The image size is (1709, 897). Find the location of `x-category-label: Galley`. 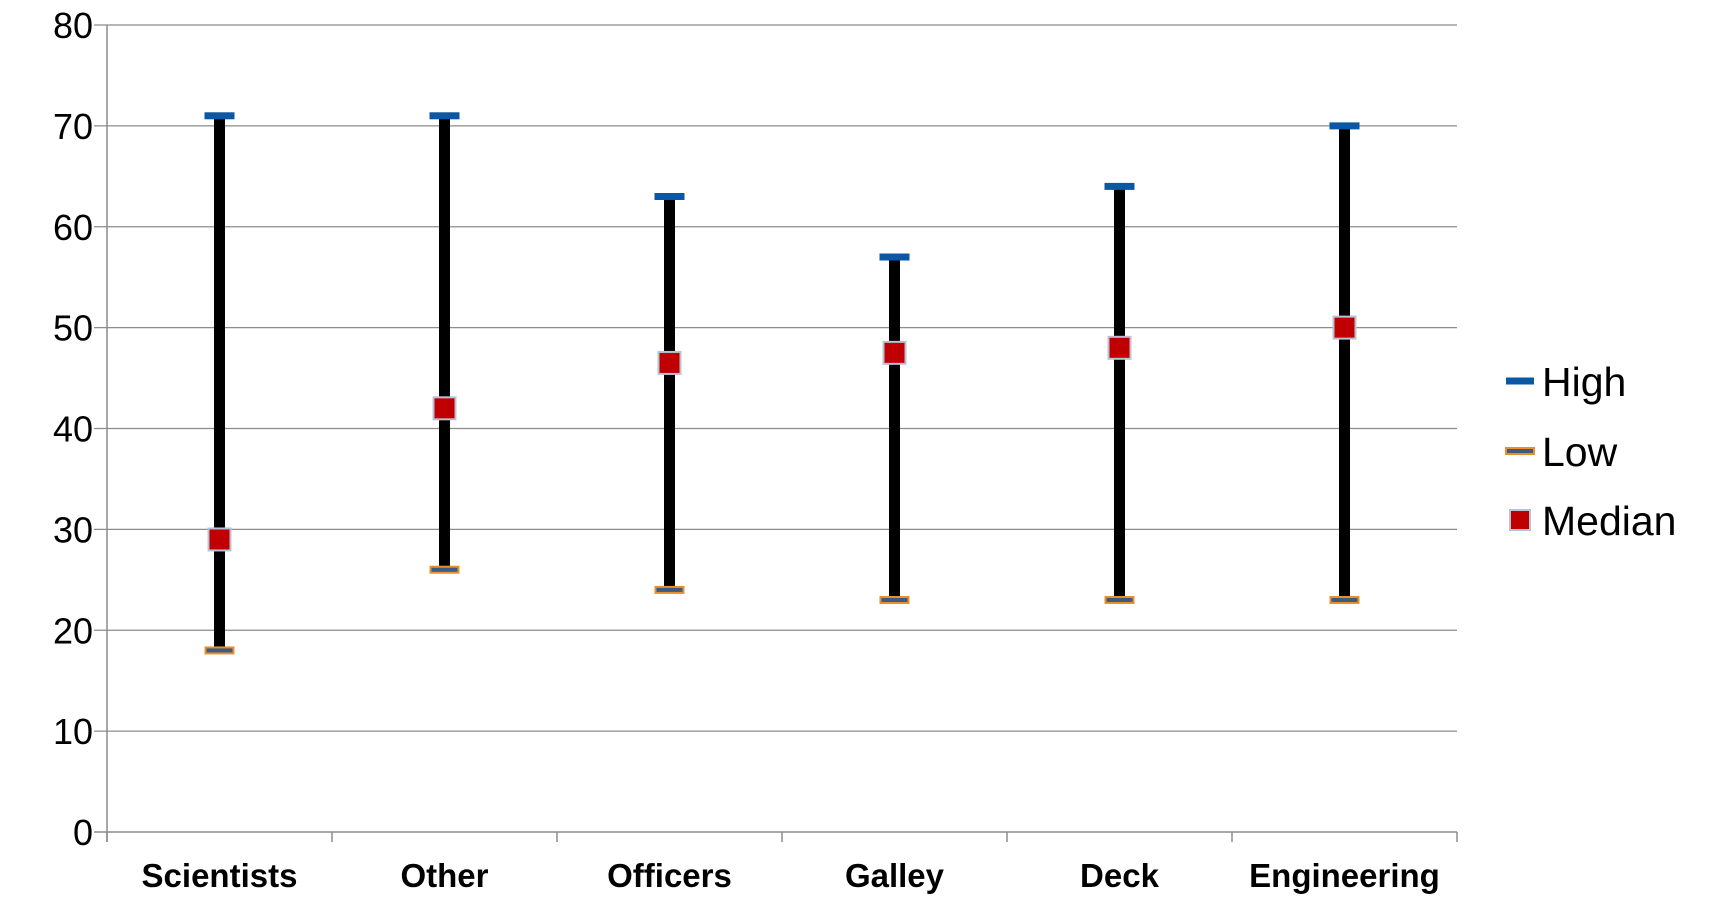

x-category-label: Galley is located at coordinates (895, 875).